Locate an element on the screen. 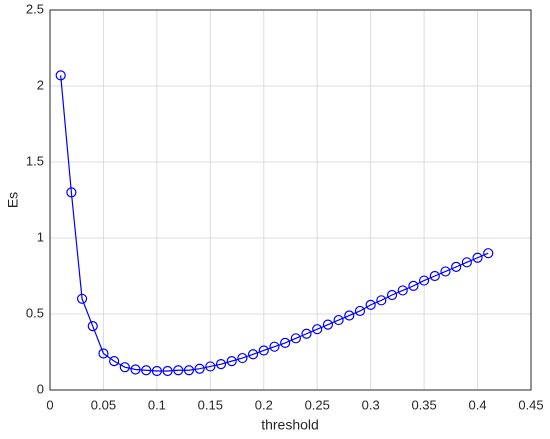 The height and width of the screenshot is (439, 550). y-tick-label: 0 is located at coordinates (40, 388).